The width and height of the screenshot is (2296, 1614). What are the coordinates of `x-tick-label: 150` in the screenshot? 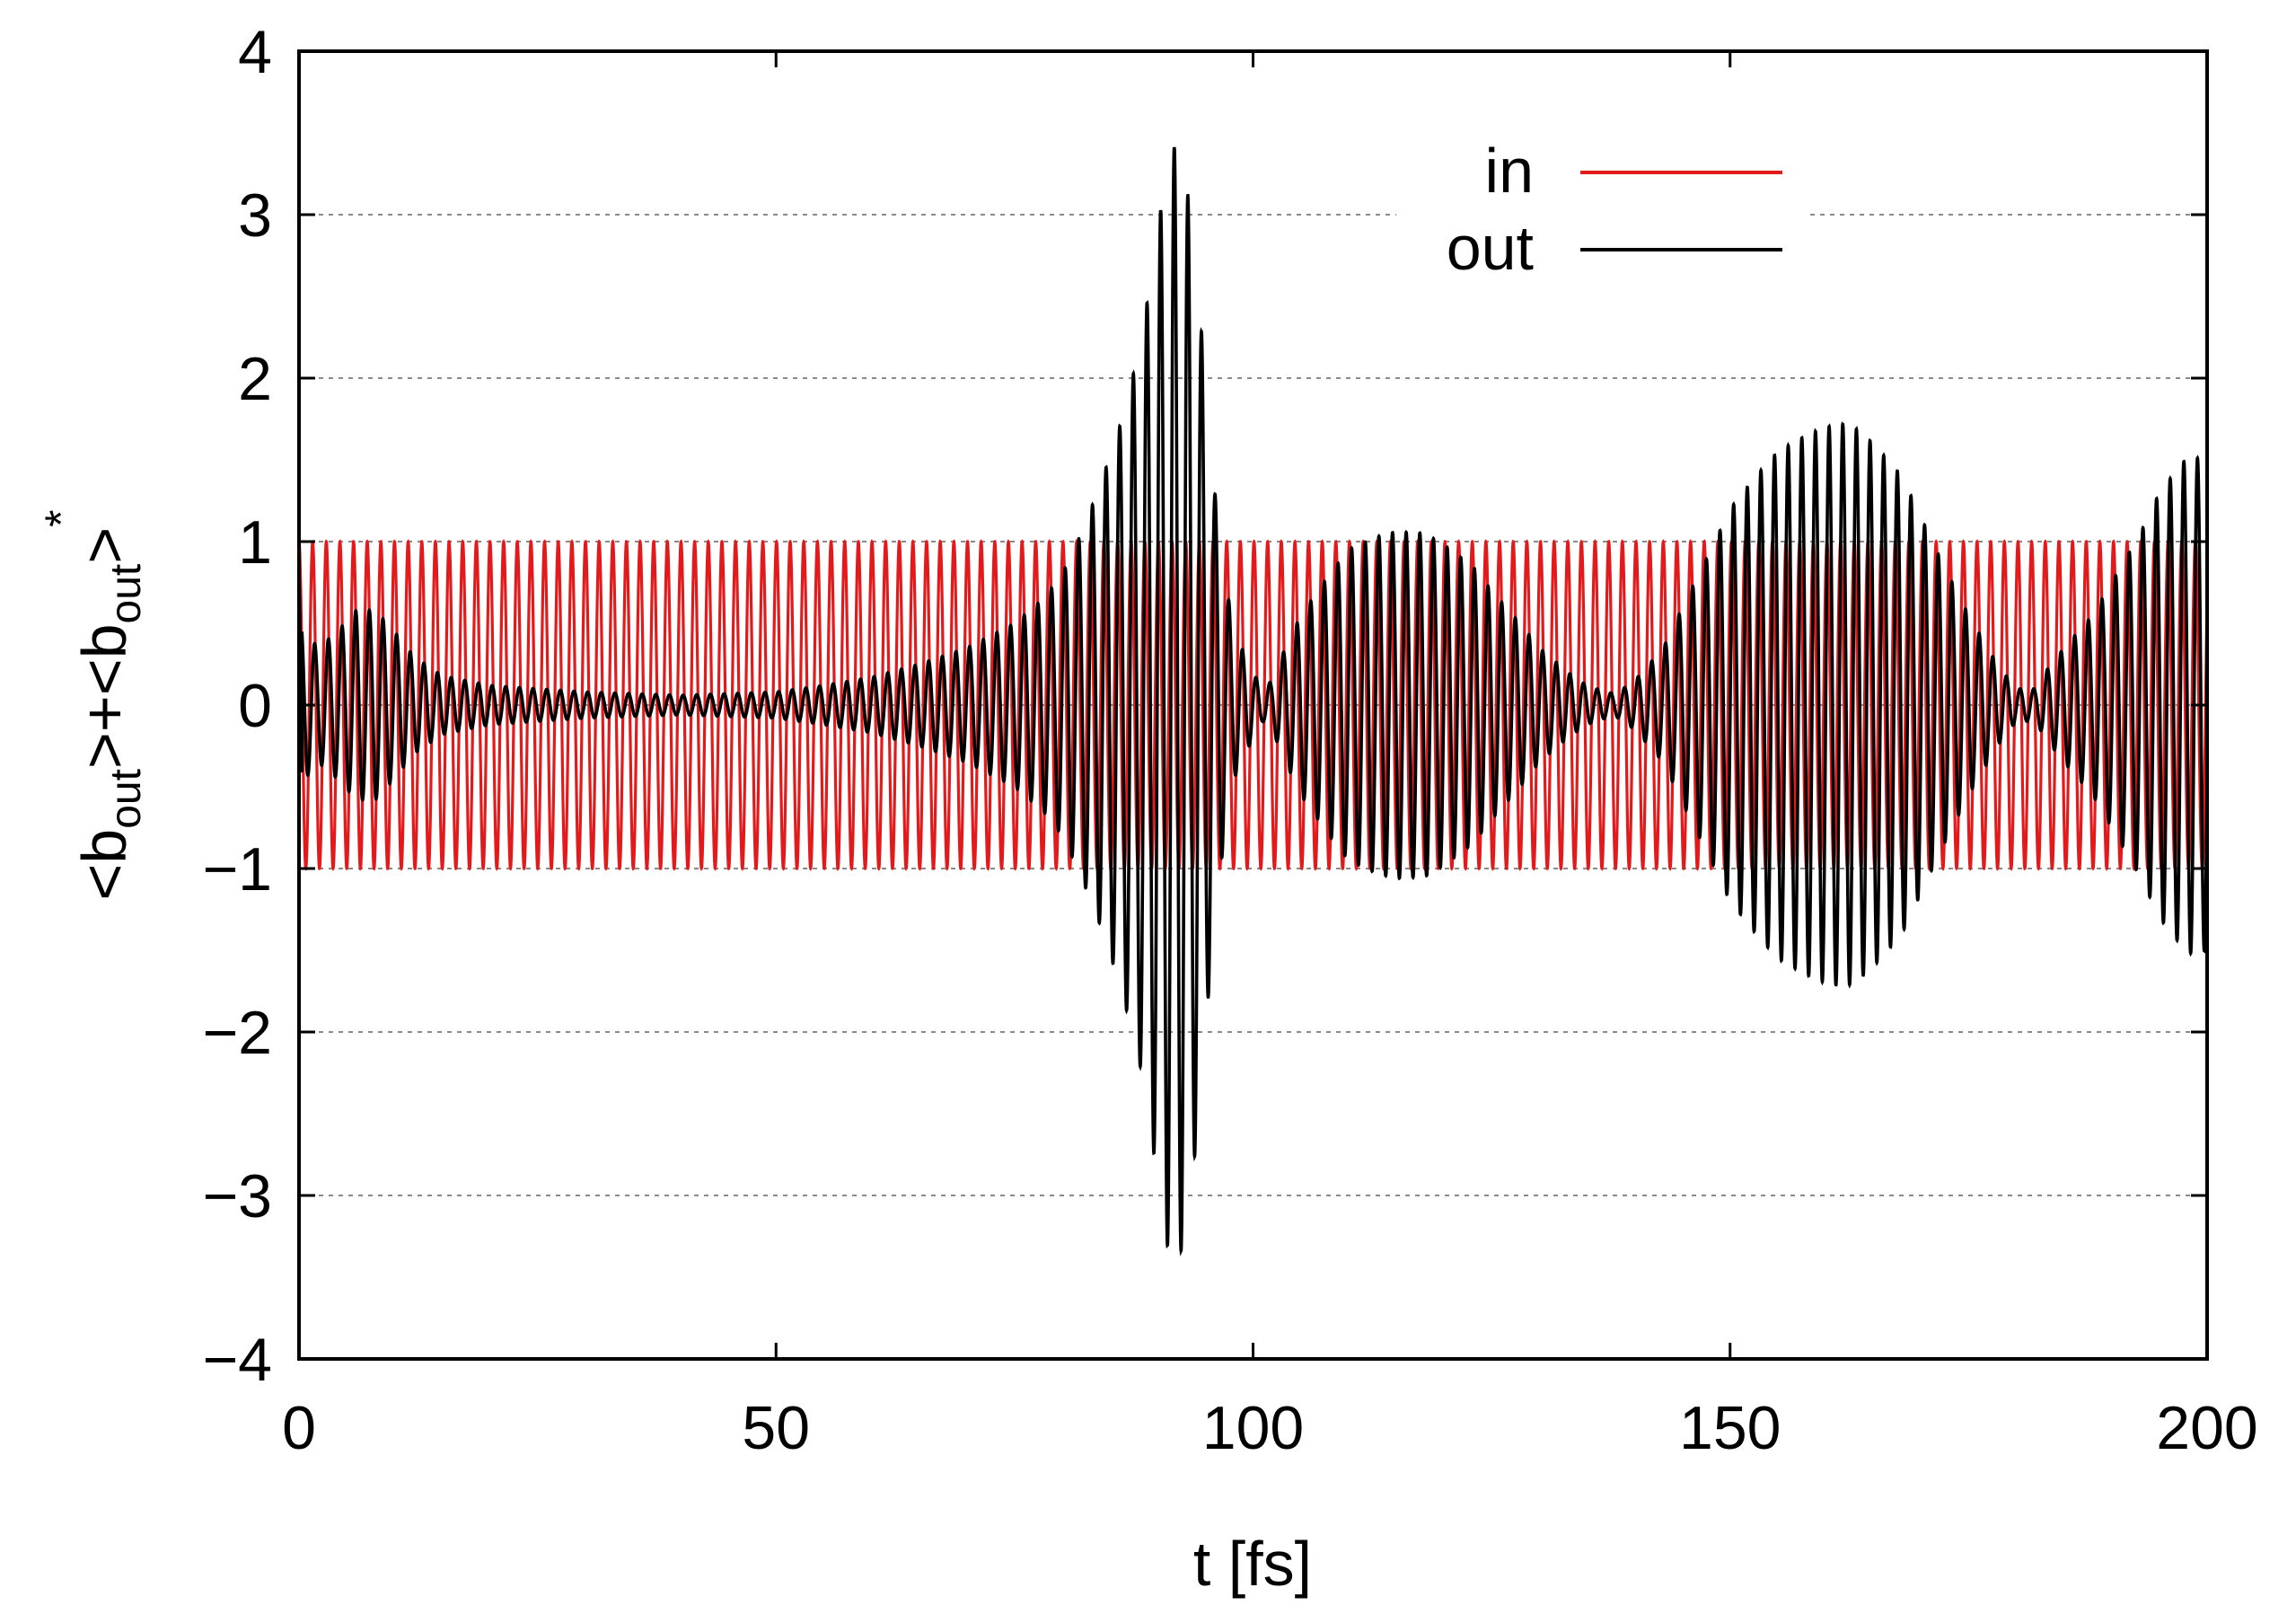 It's located at (1730, 1428).